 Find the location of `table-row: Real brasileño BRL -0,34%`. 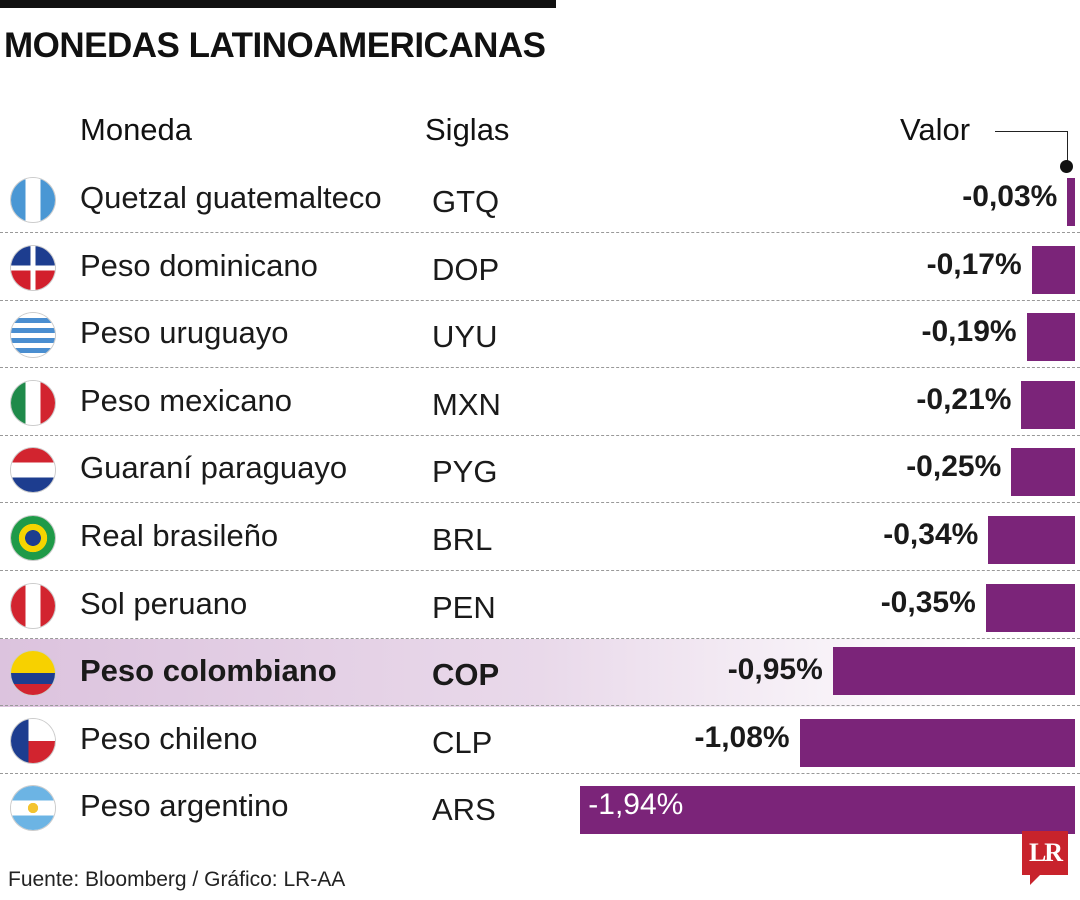

table-row: Real brasileño BRL -0,34% is located at coordinates (540, 538).